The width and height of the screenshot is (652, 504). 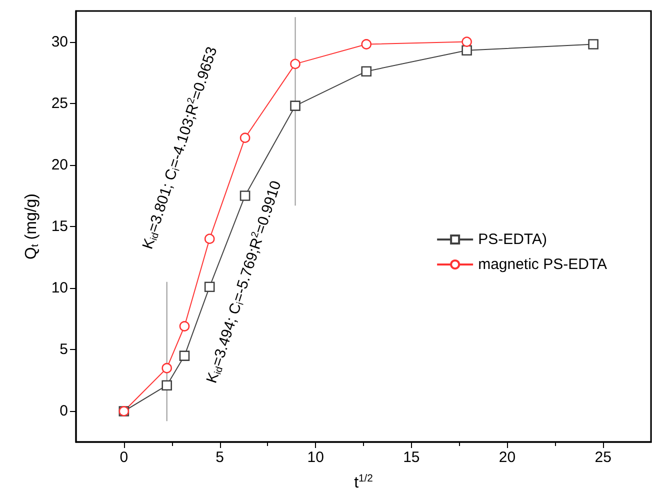 I want to click on x-tick-label: 20, so click(x=507, y=457).